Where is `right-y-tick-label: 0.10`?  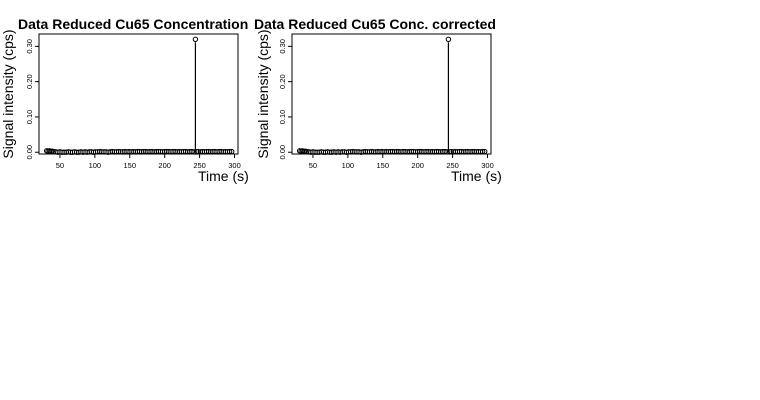
right-y-tick-label: 0.10 is located at coordinates (282, 117).